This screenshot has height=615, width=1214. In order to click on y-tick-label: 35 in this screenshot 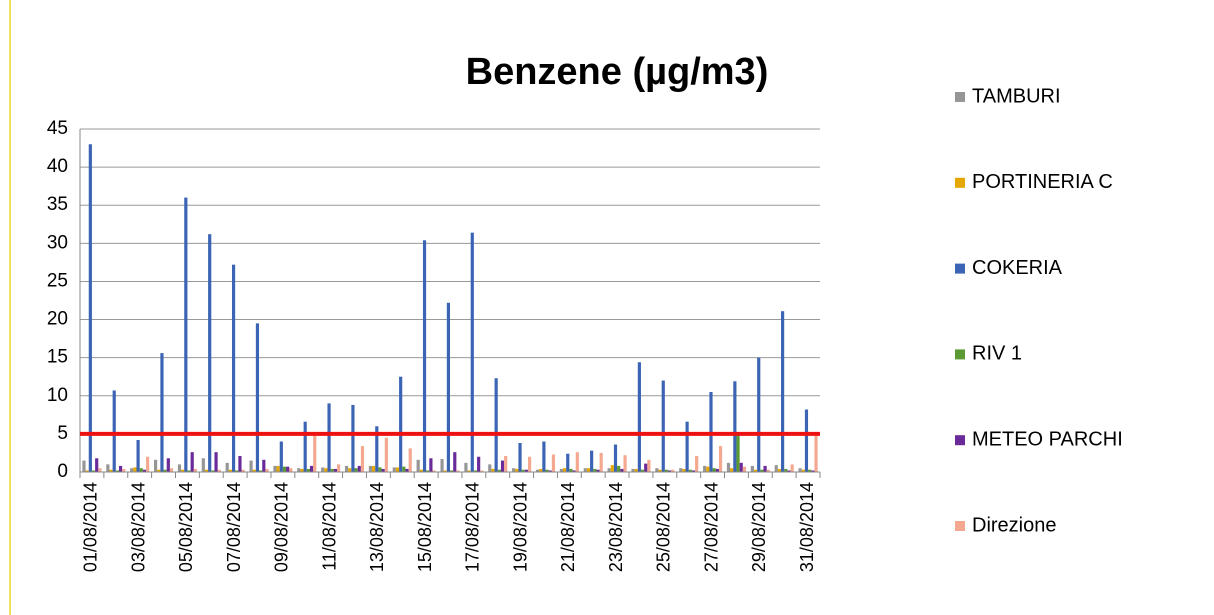, I will do `click(57, 204)`.